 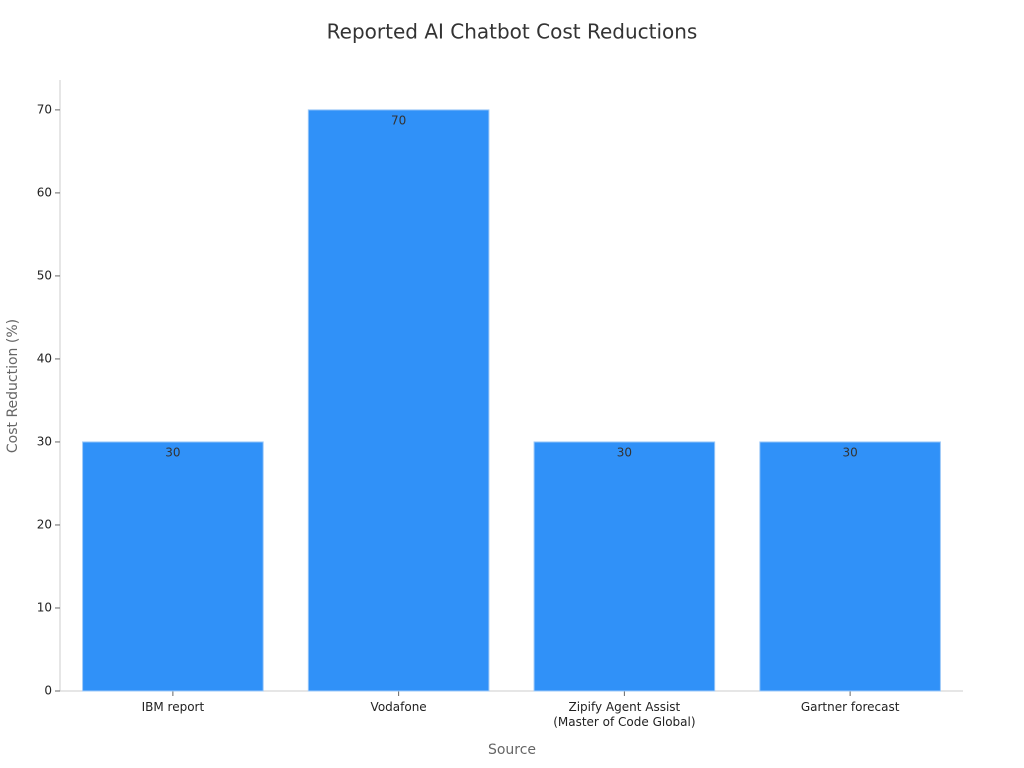 I want to click on data-label: 70, so click(x=398, y=120).